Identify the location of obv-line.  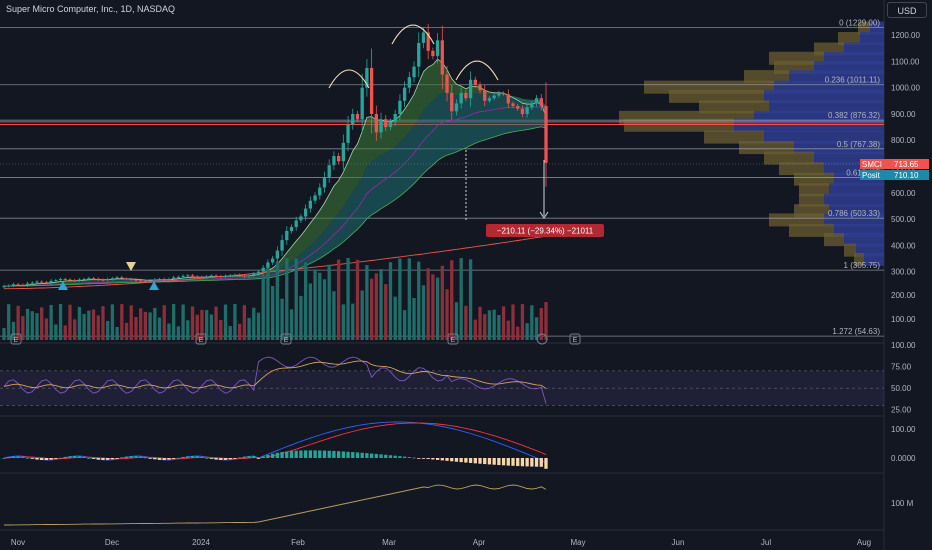
(275, 505).